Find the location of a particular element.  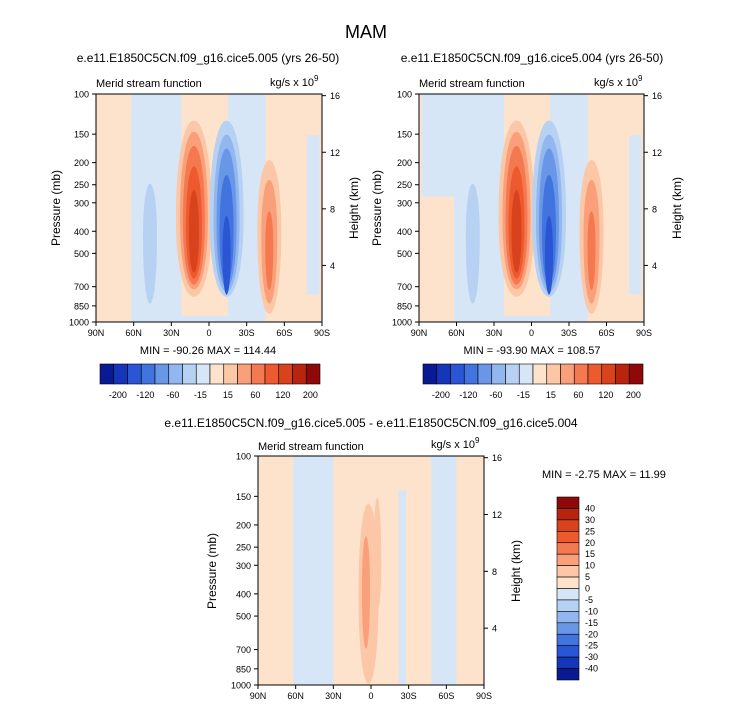

panel-3-units: kg/s x 109 is located at coordinates (455, 443).